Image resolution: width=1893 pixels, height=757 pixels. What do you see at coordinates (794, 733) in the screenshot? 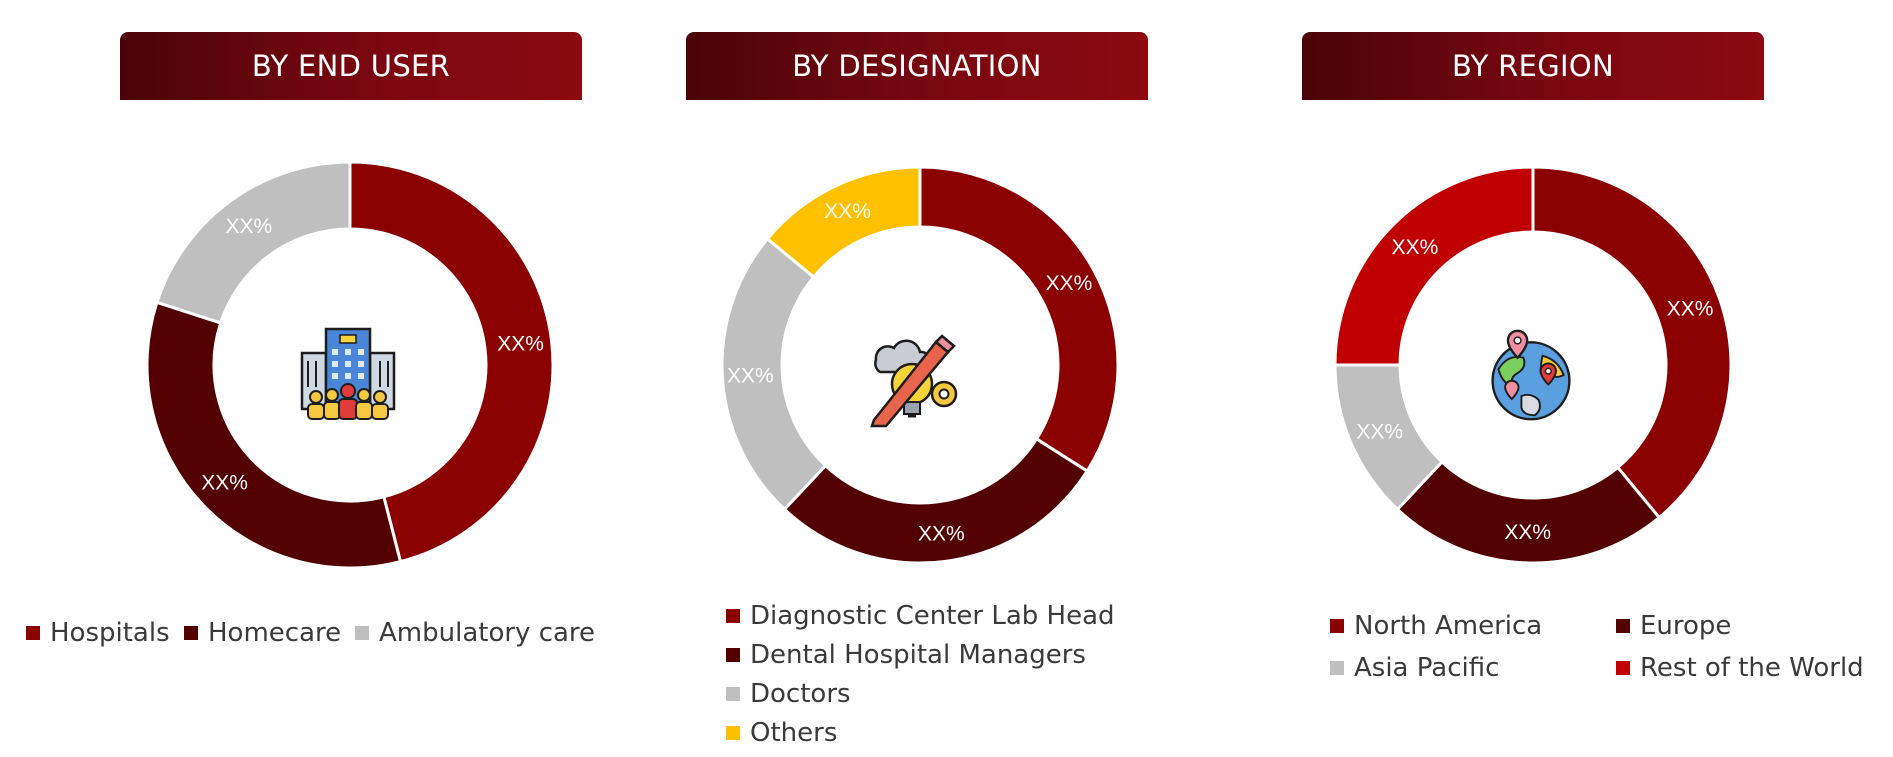
I see `legend-label: Others` at bounding box center [794, 733].